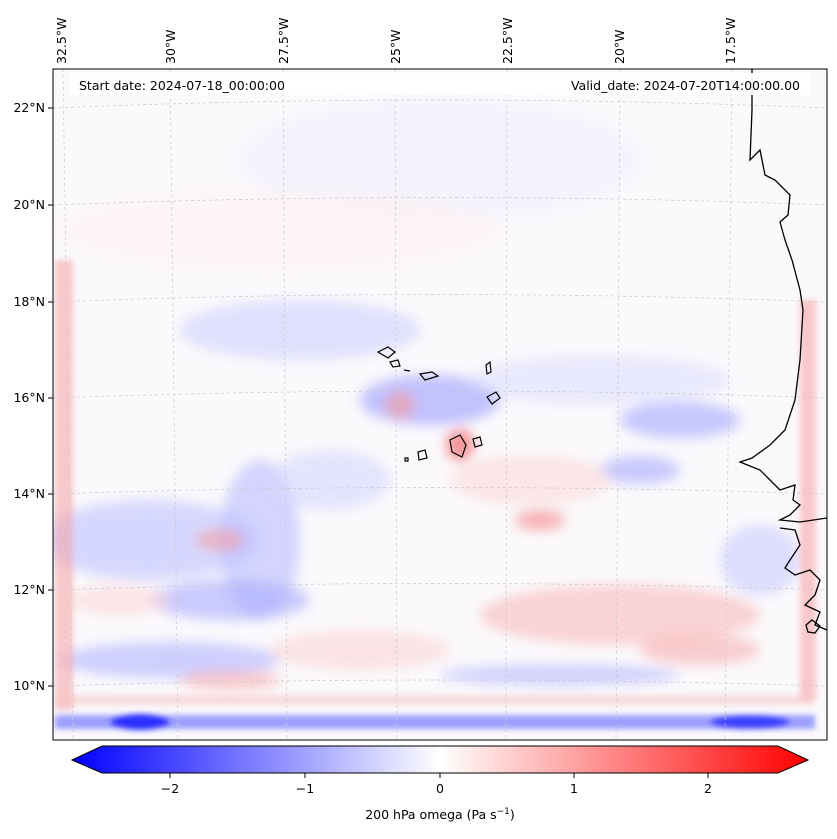  I want to click on colorbar, so click(440, 761).